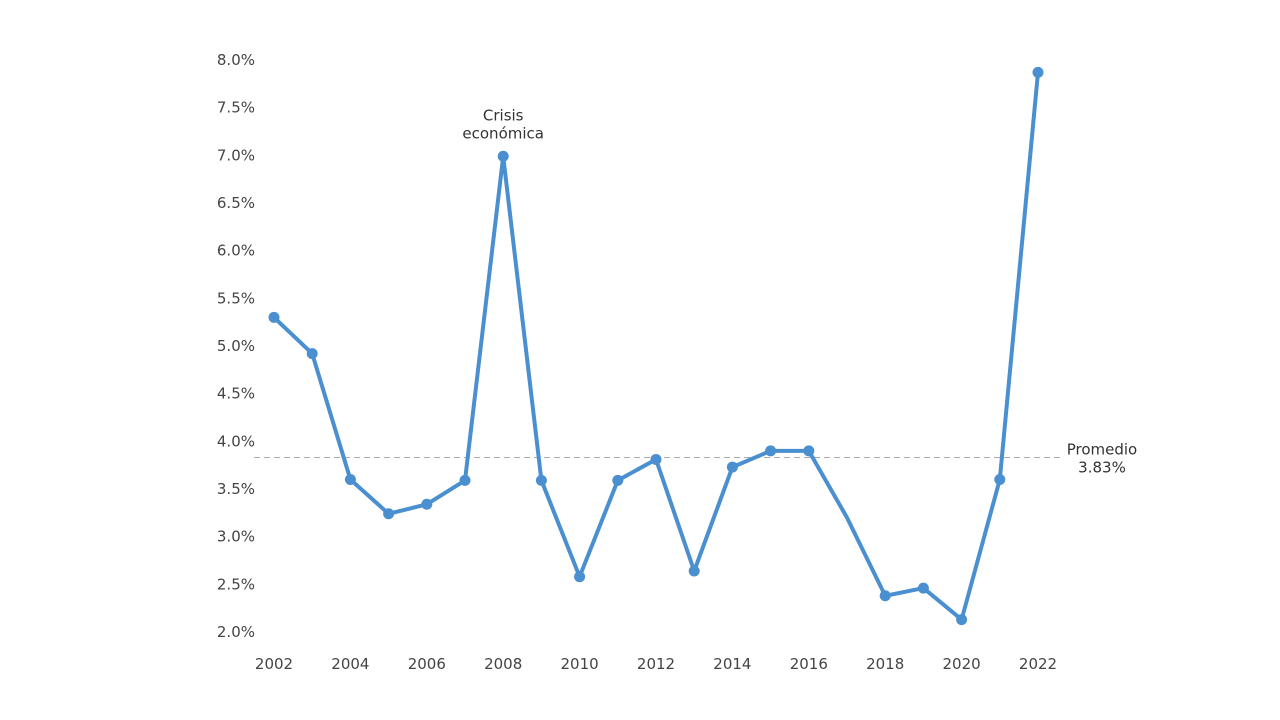  Describe the element at coordinates (236, 441) in the screenshot. I see `y-tick-label: 4.0%` at that location.